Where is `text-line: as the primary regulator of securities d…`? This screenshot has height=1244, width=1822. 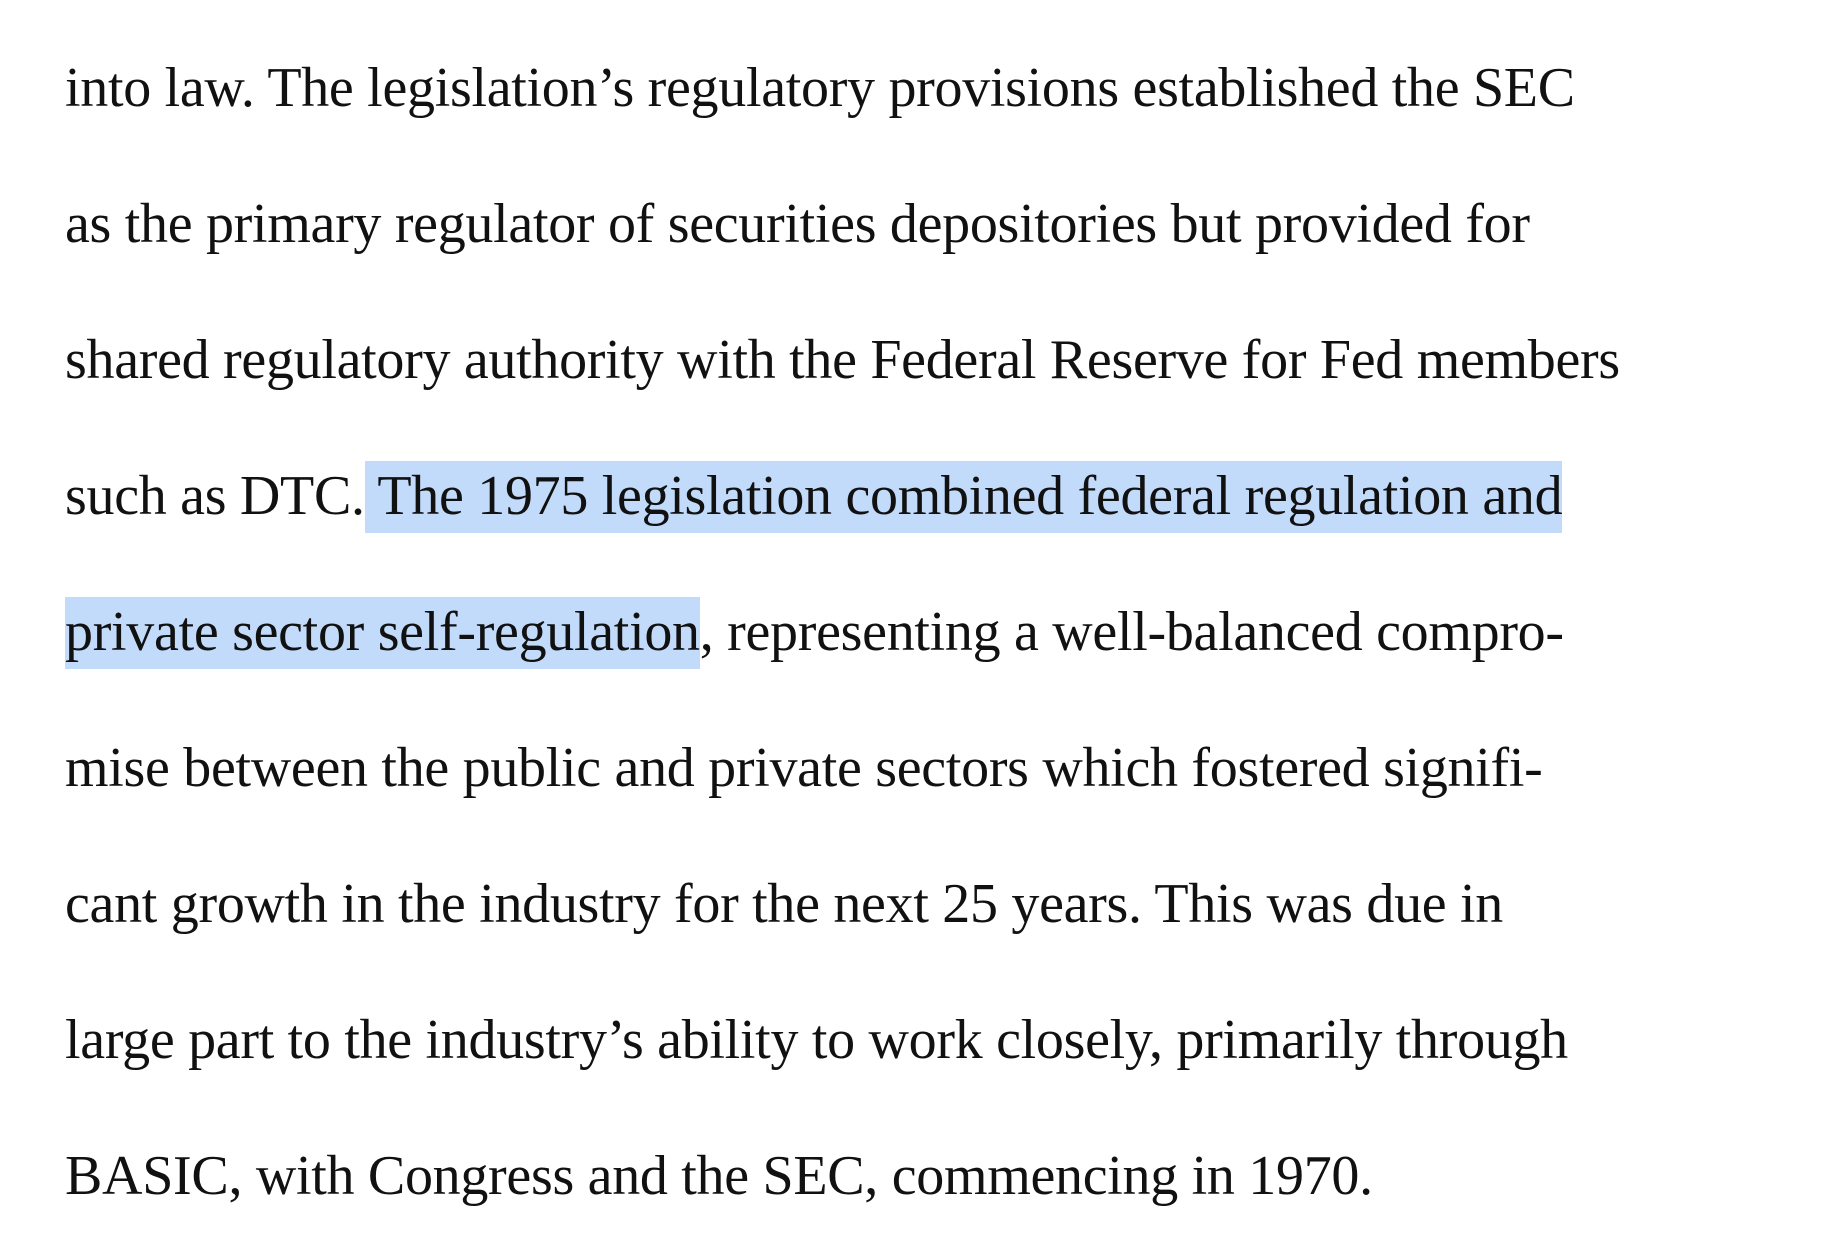
text-line: as the primary regulator of securities d… is located at coordinates (797, 224).